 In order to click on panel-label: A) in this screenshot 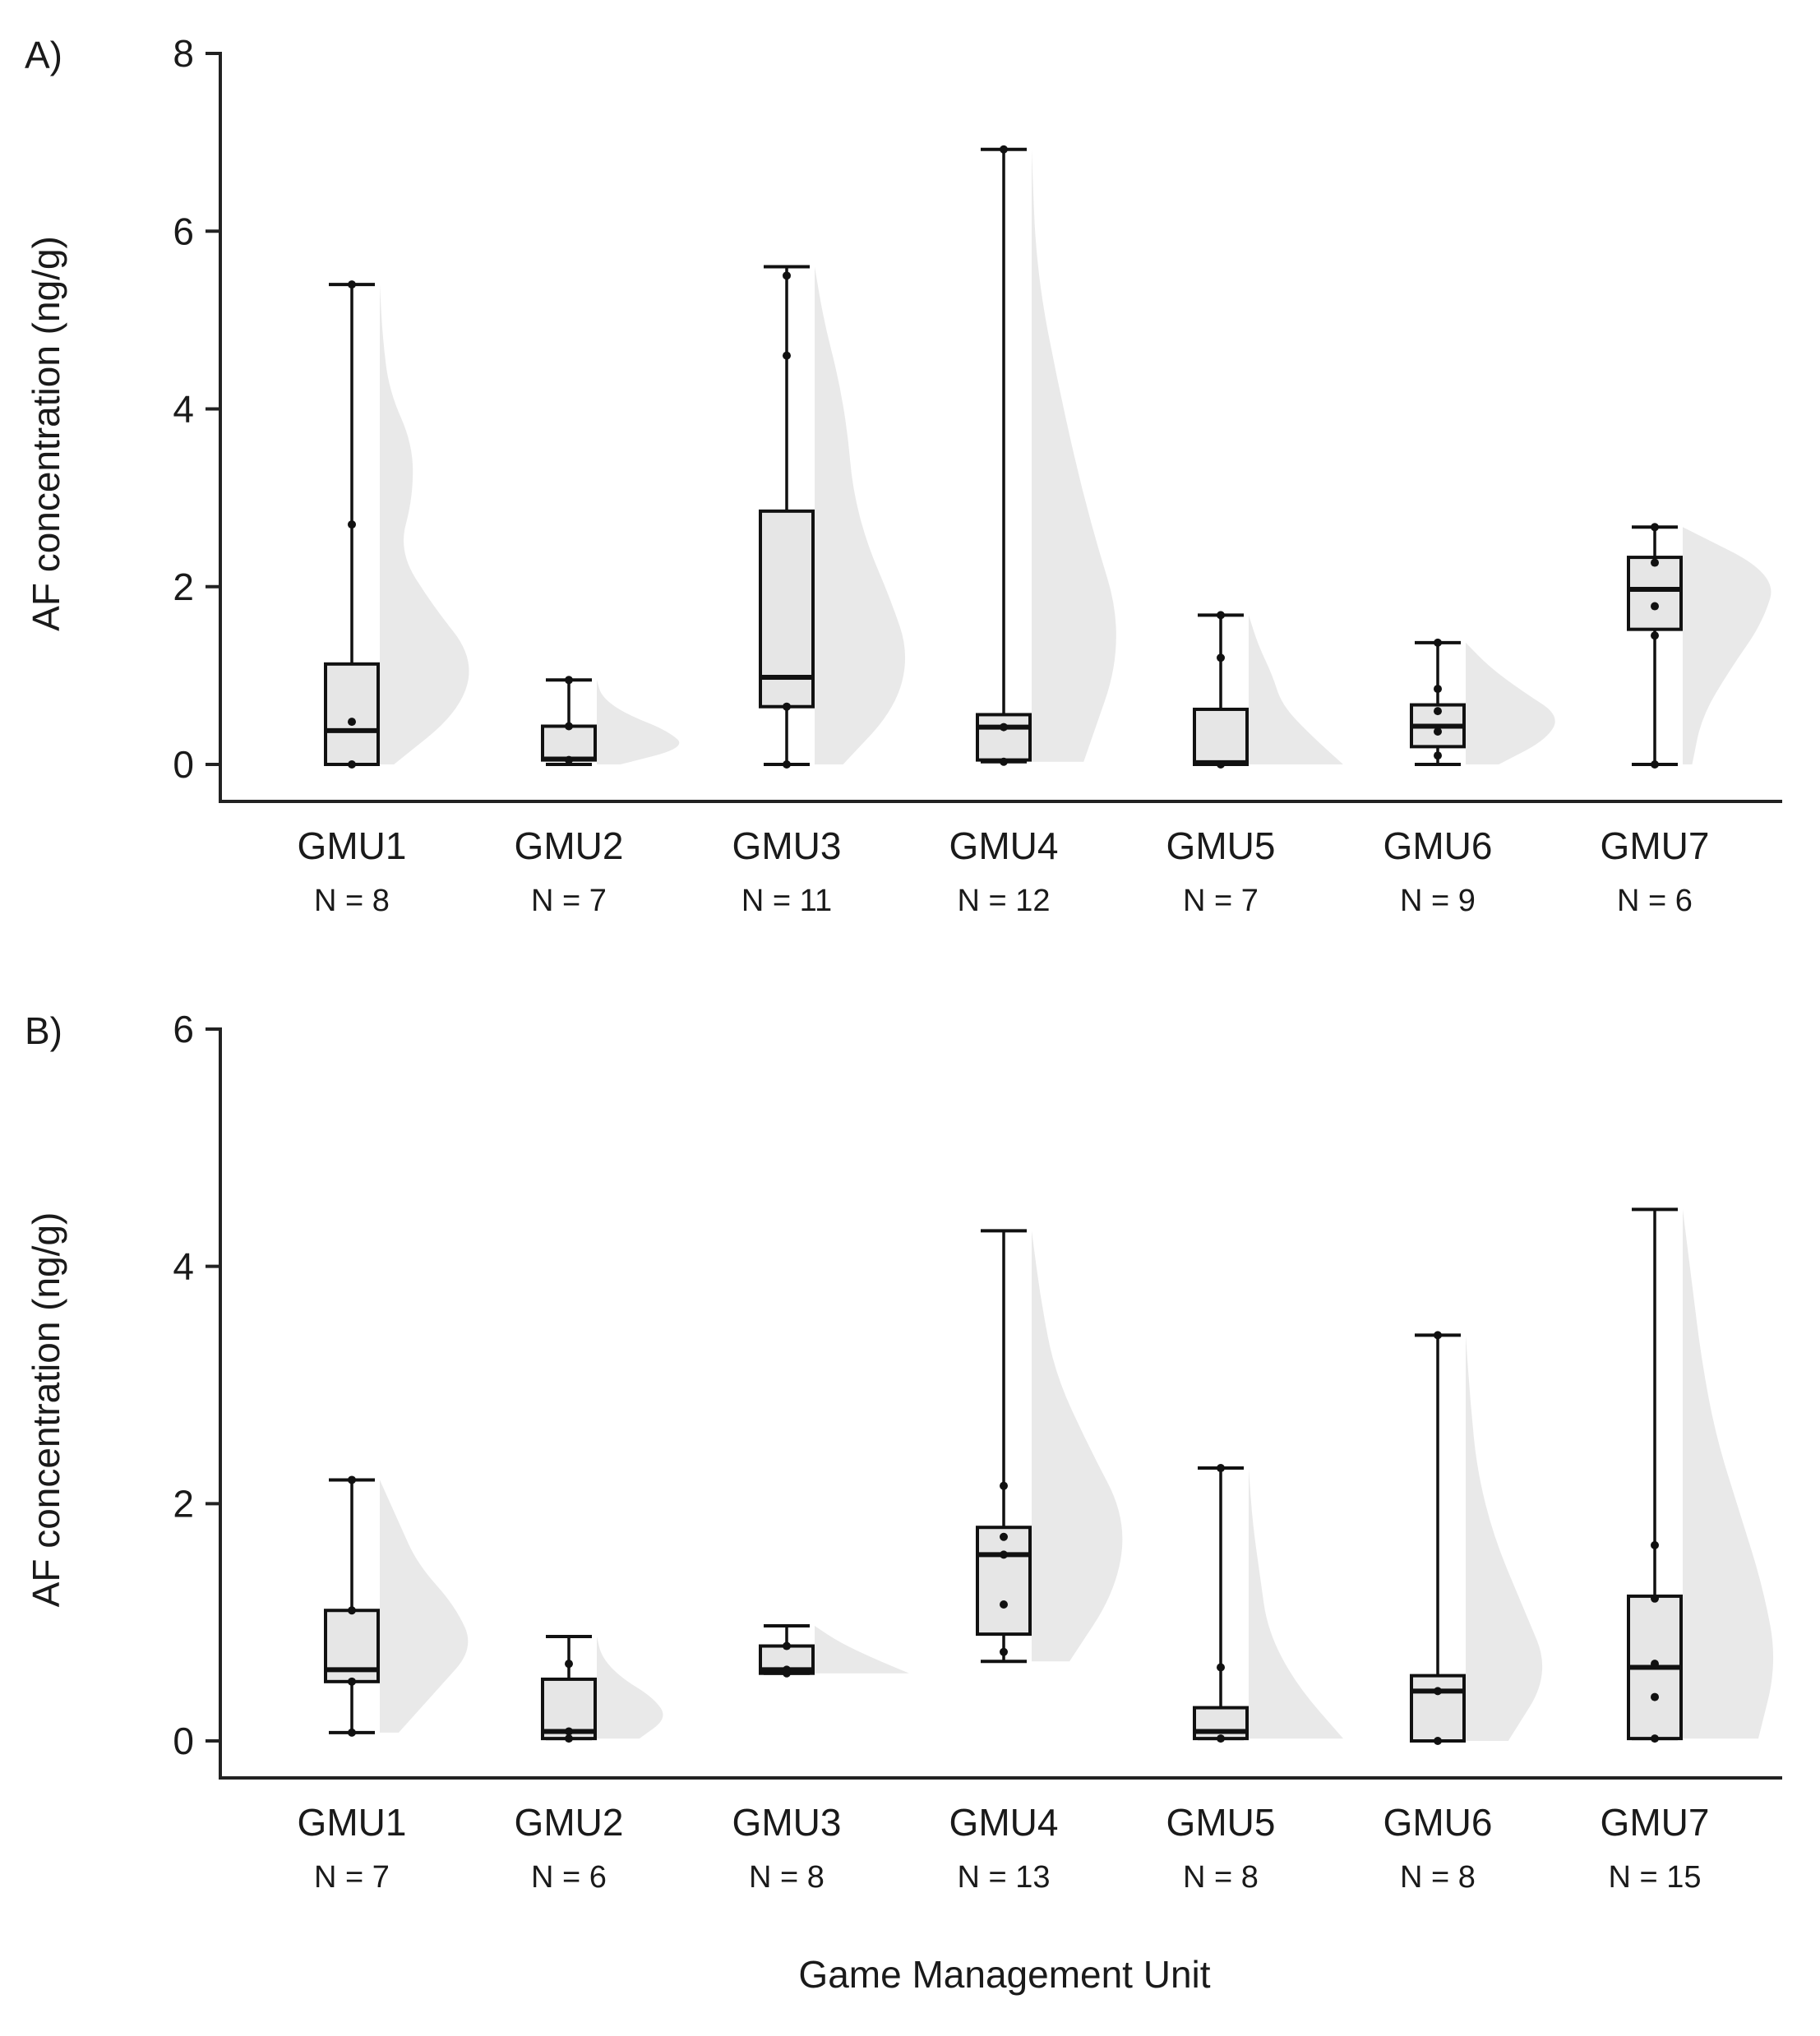, I will do `click(43, 55)`.